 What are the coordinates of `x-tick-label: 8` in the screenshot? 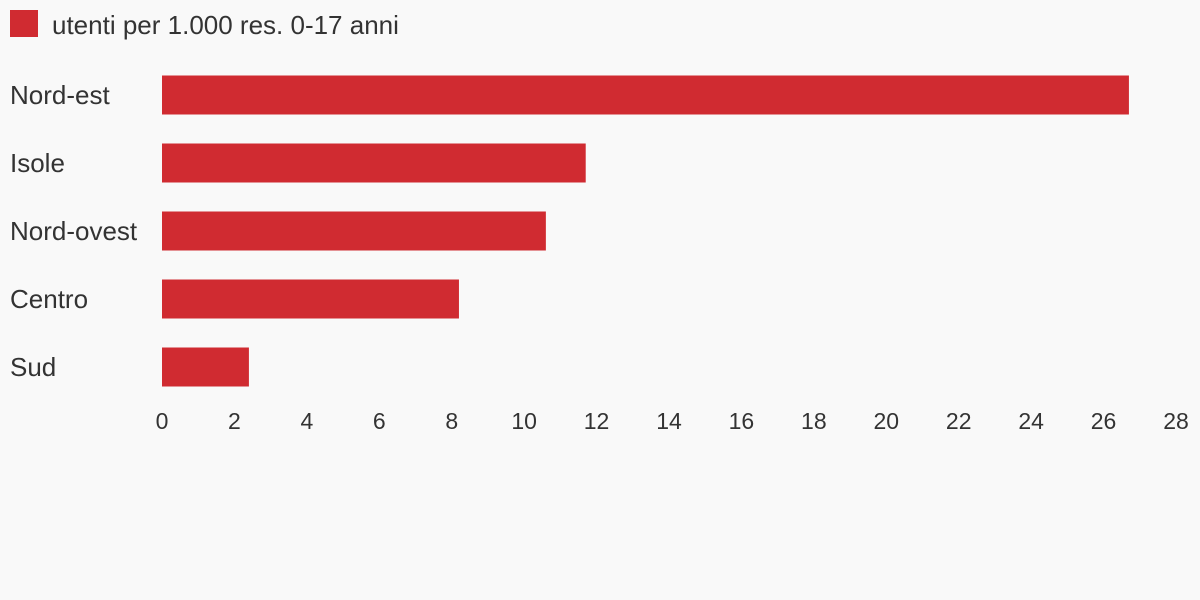 It's located at (451, 421).